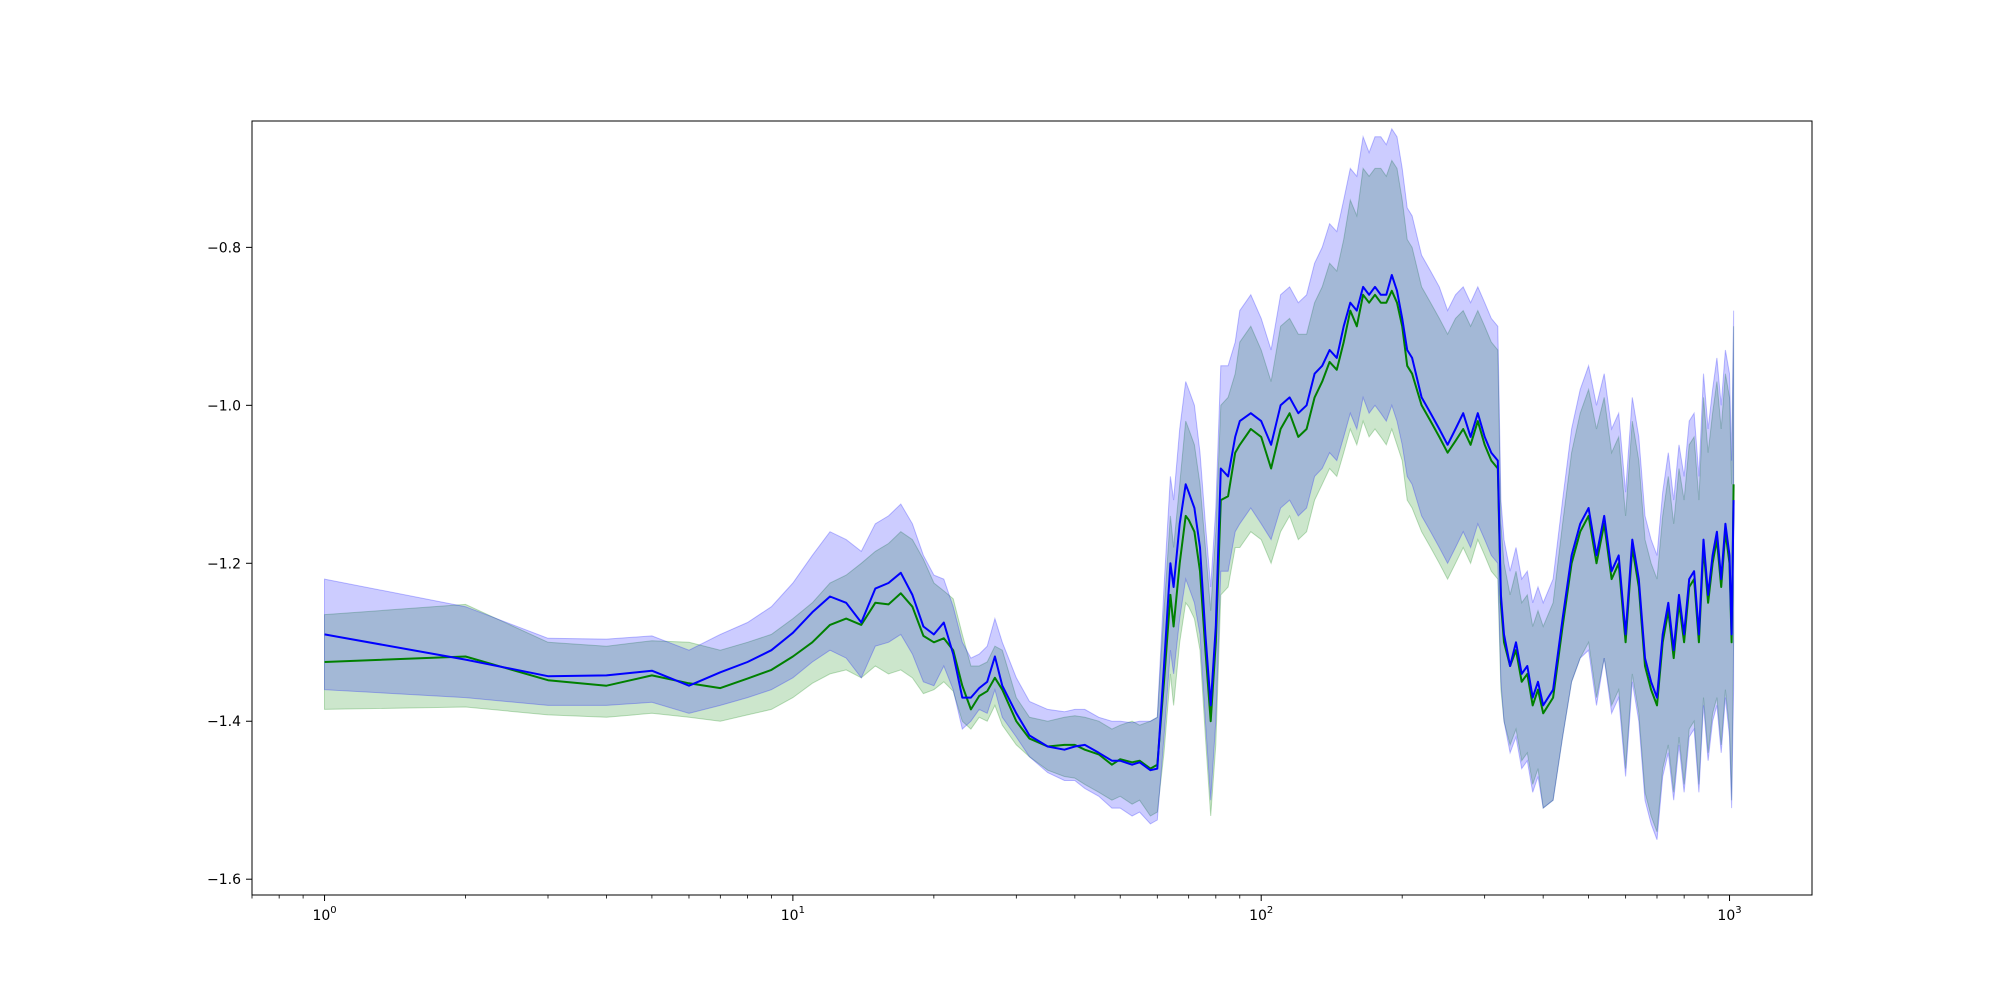 This screenshot has height=1000, width=2000. What do you see at coordinates (1261, 914) in the screenshot?
I see `x-tick-label: 10²` at bounding box center [1261, 914].